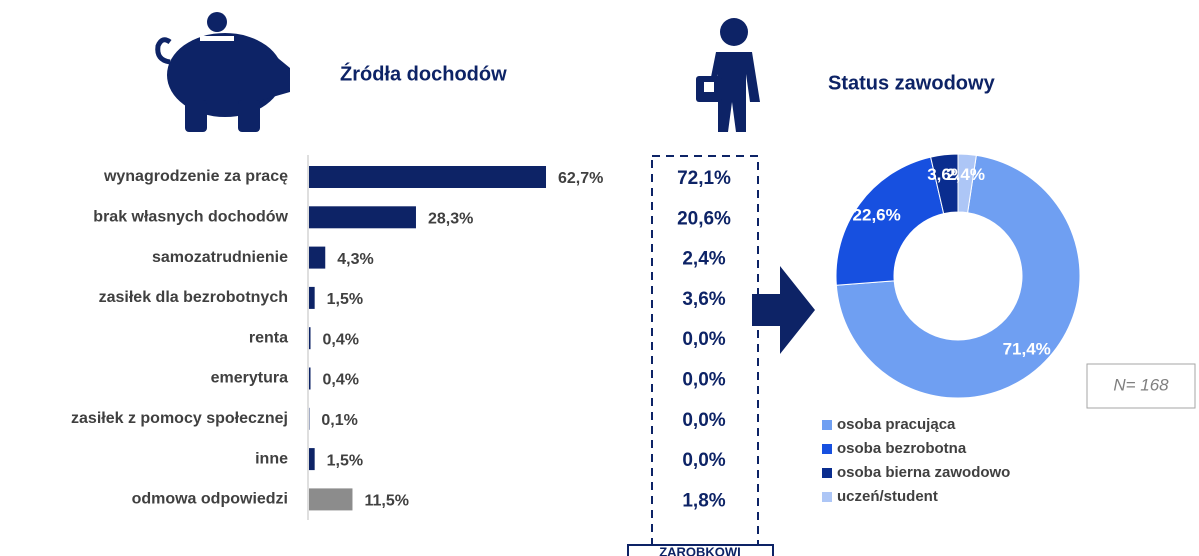 This screenshot has height=556, width=1199. I want to click on column-cell: 72,1%, so click(704, 178).